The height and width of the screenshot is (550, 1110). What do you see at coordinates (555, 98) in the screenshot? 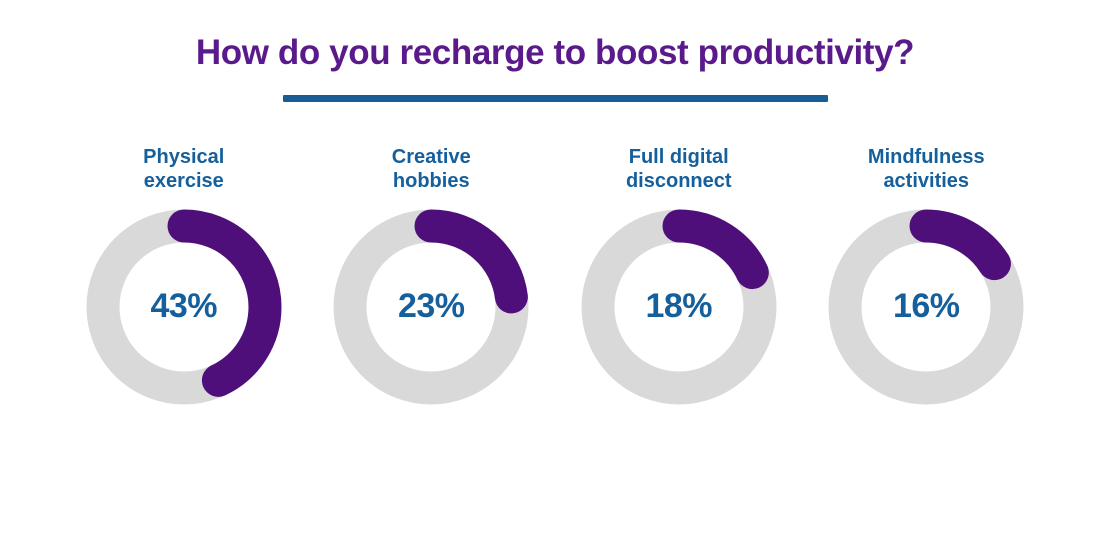
I see `title-underline-rule` at bounding box center [555, 98].